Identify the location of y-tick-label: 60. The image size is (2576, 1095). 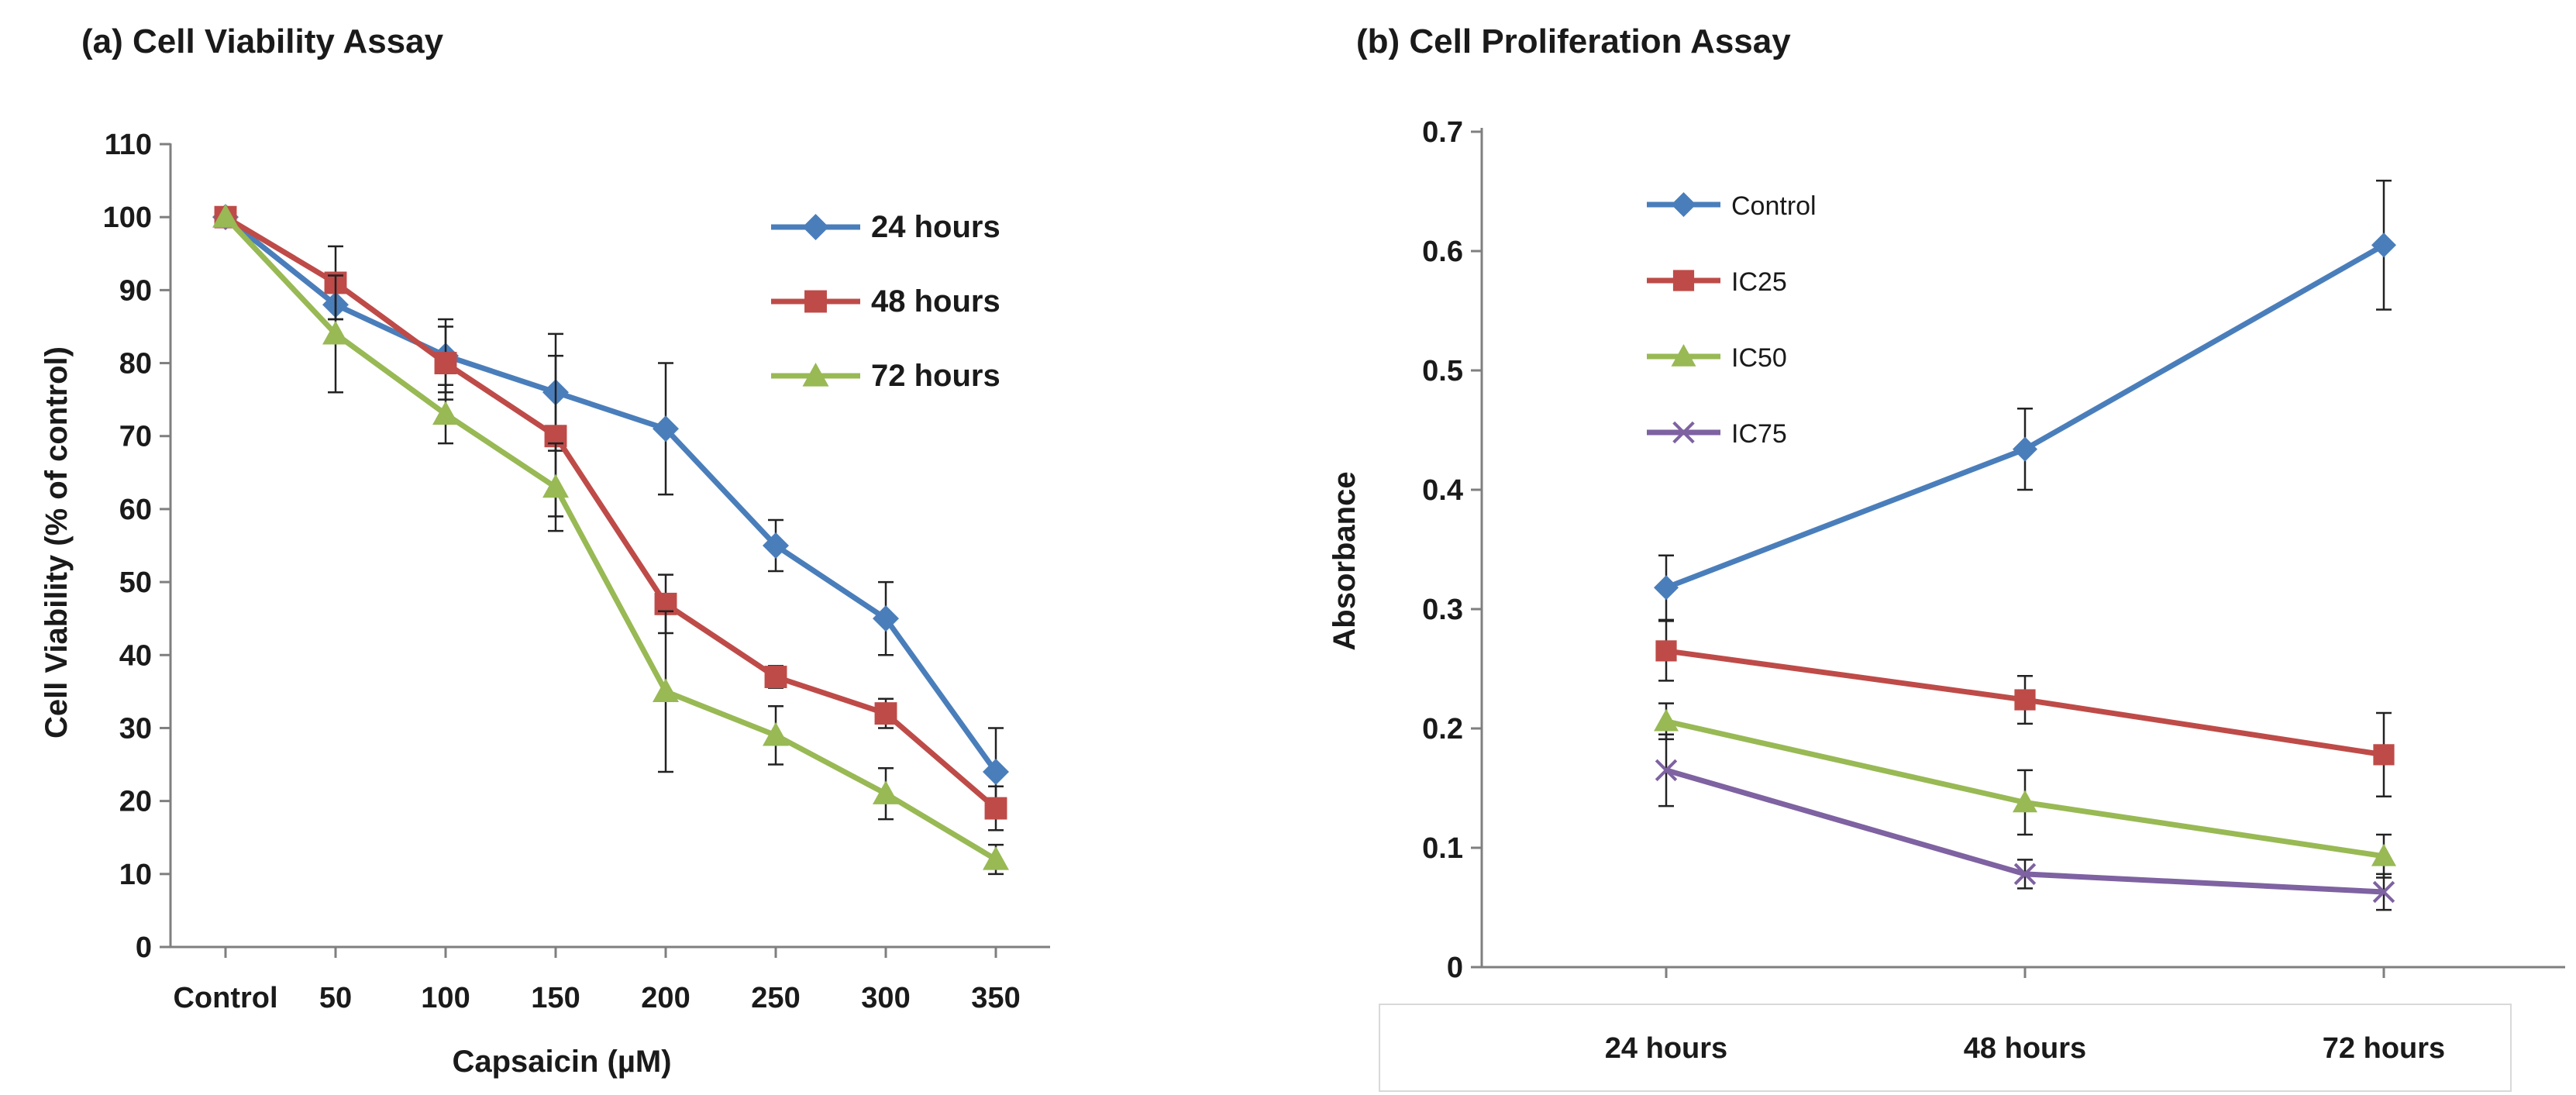
(135, 510).